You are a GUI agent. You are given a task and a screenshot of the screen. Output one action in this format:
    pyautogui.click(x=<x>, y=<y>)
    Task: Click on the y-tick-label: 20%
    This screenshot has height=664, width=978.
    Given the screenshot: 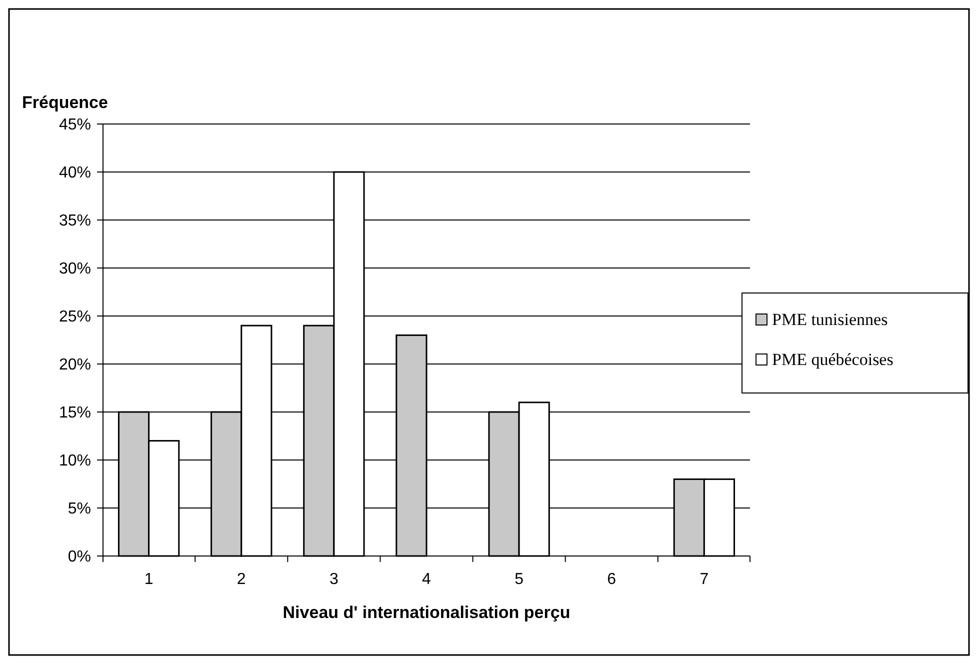 What is the action you would take?
    pyautogui.click(x=74, y=365)
    